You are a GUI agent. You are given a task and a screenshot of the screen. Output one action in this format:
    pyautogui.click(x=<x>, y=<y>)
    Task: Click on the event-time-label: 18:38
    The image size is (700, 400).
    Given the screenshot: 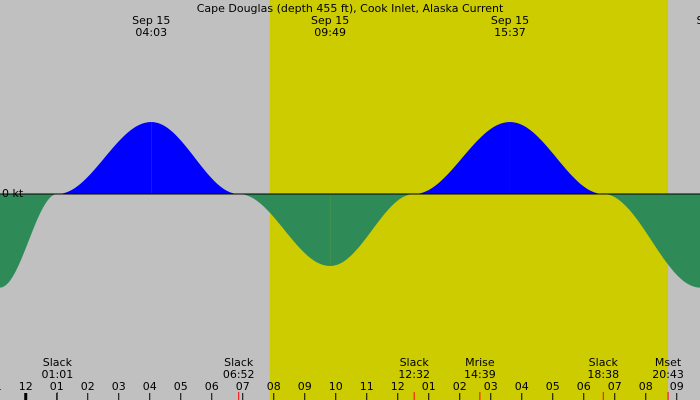 What is the action you would take?
    pyautogui.click(x=603, y=374)
    